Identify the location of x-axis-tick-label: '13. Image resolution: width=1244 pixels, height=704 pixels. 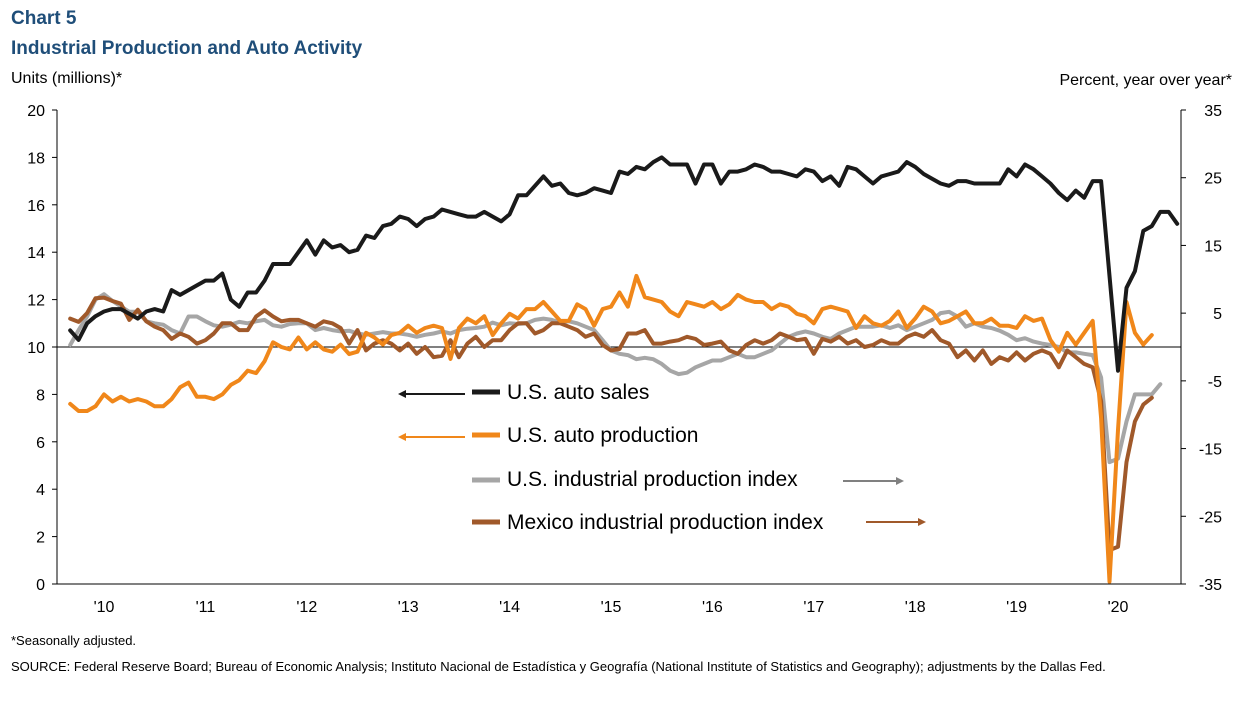
(408, 607).